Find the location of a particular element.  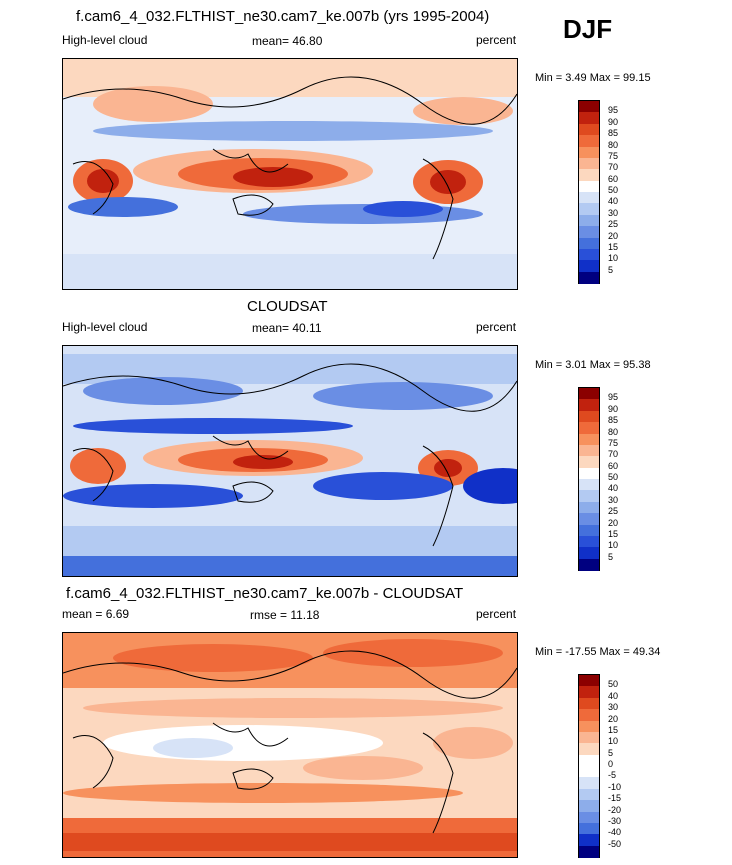

panel2-colorbar is located at coordinates (589, 479).